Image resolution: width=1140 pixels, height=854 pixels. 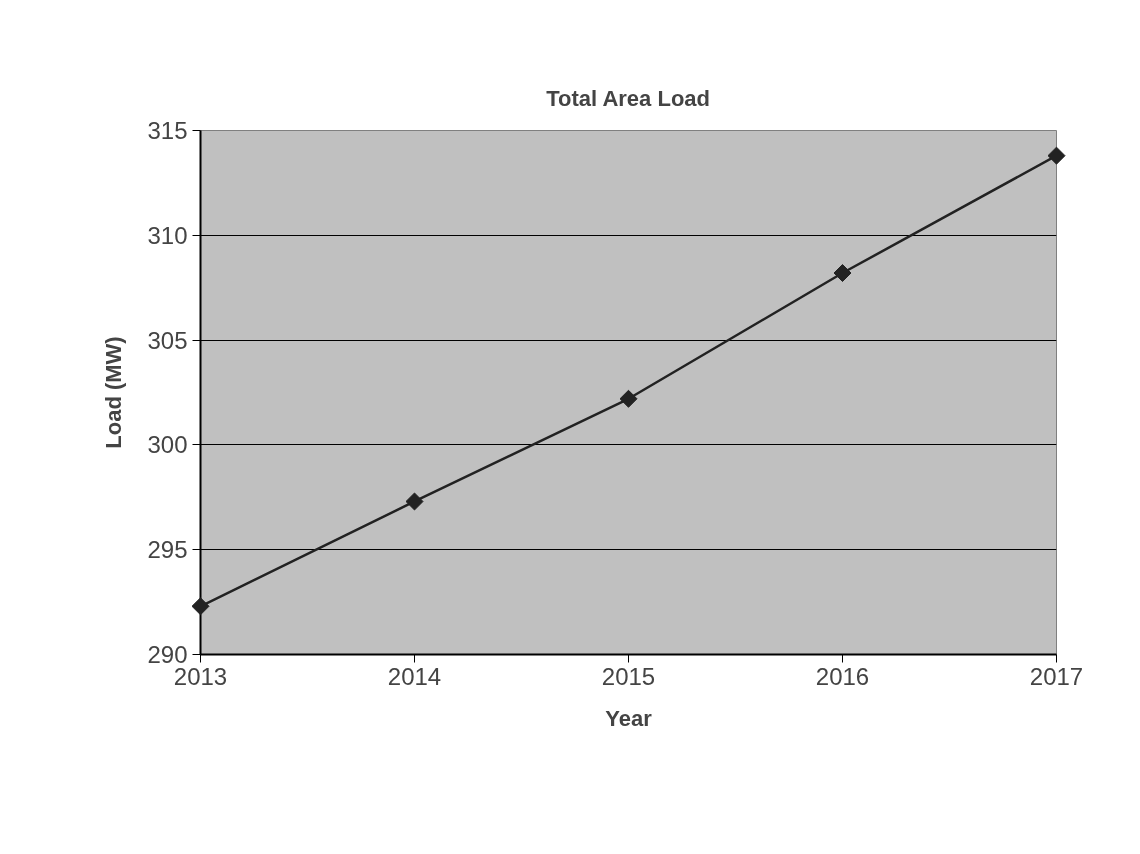 I want to click on chart-title: Total Area Load, so click(x=628, y=98).